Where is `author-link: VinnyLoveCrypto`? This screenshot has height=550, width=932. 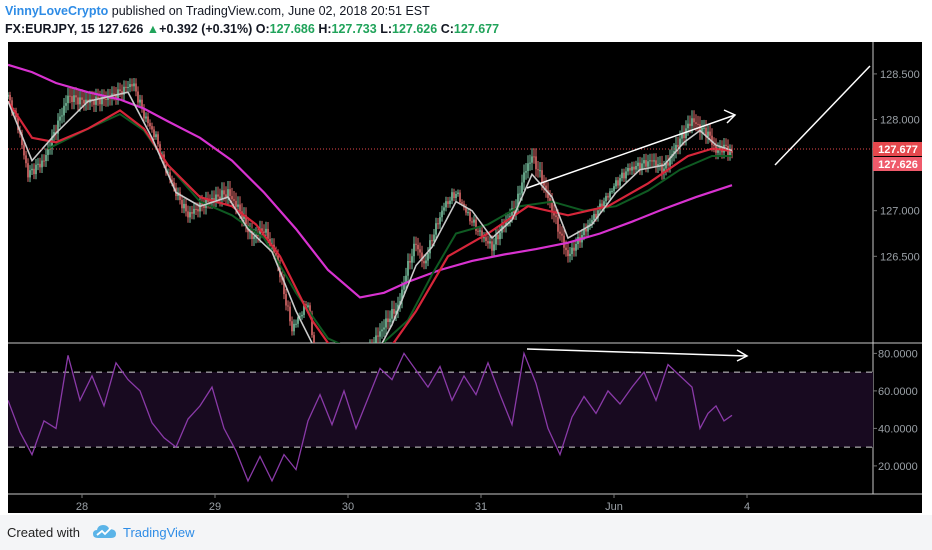 author-link: VinnyLoveCrypto is located at coordinates (57, 11).